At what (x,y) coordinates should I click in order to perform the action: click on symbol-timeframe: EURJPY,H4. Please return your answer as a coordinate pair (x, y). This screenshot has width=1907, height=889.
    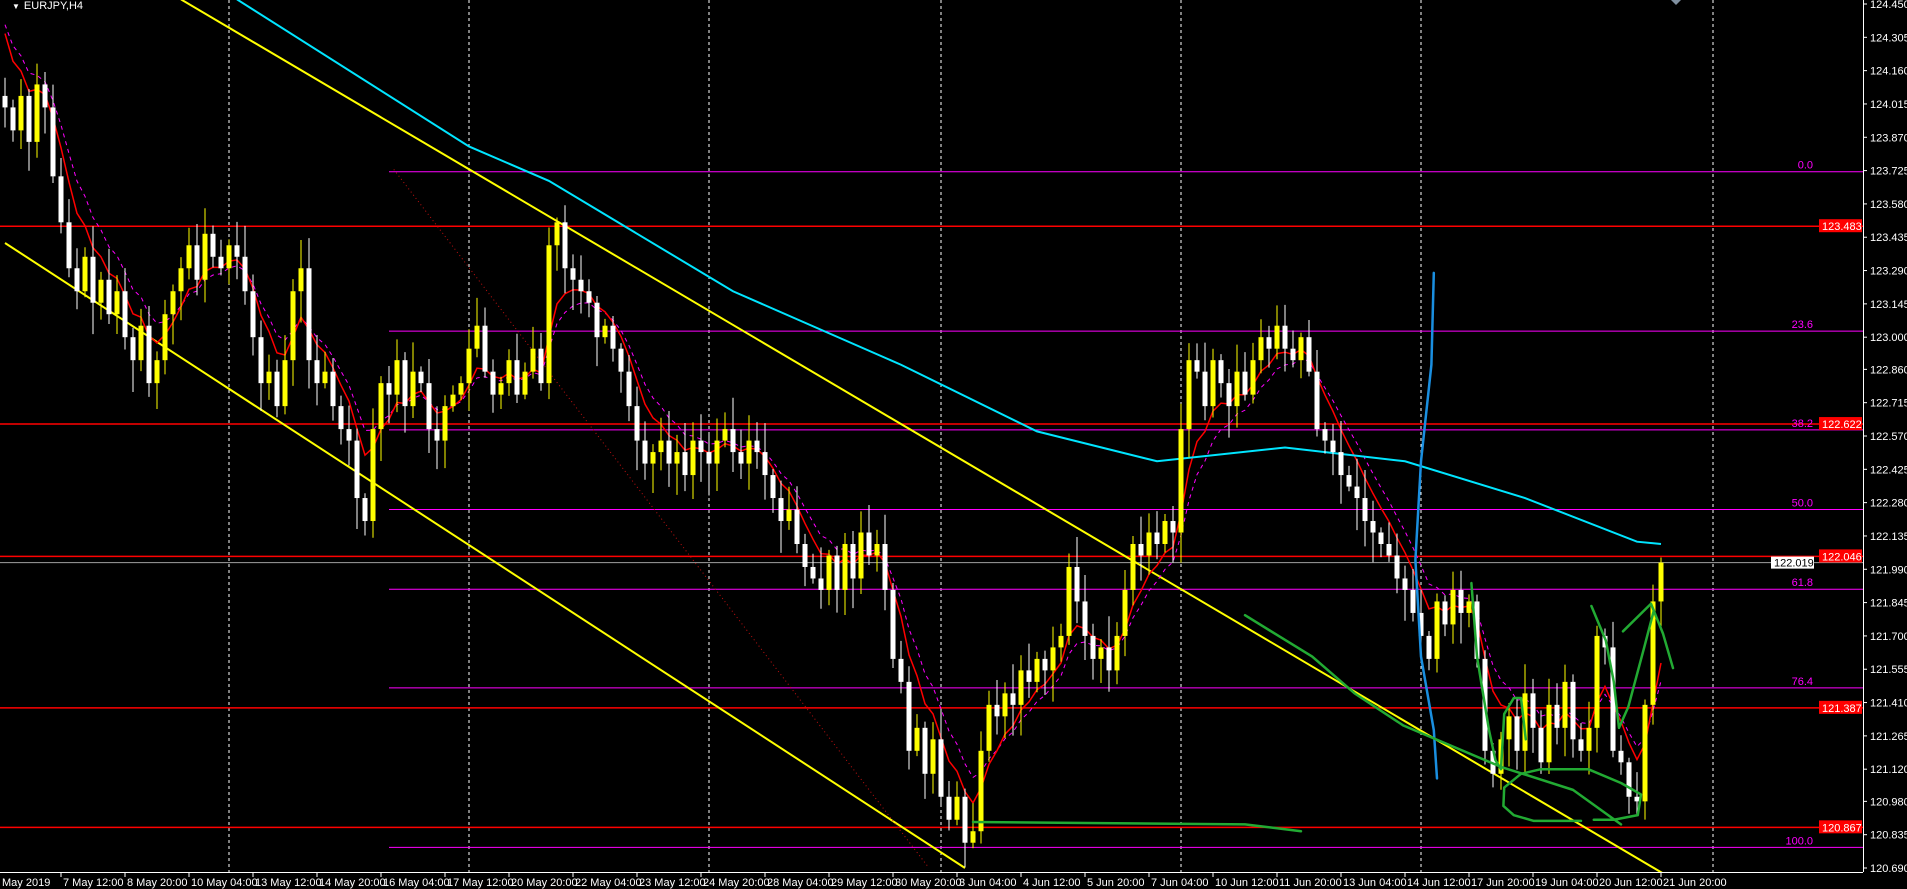
    Looking at the image, I should click on (53, 6).